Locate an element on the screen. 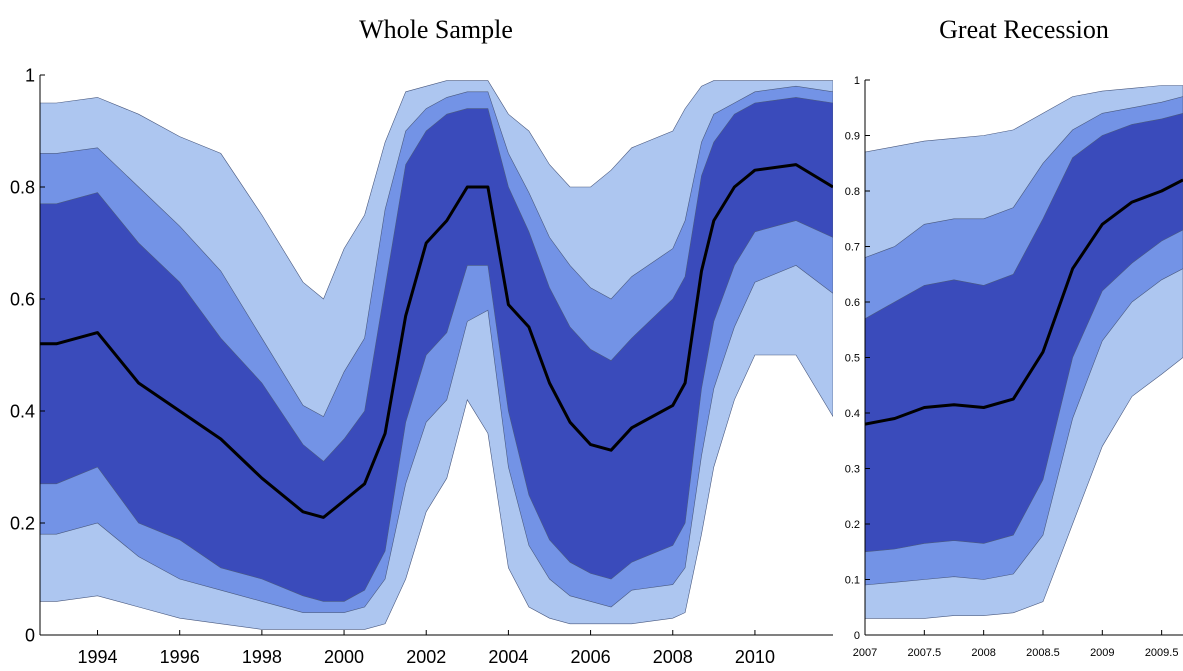 The width and height of the screenshot is (1183, 671). x-tick-label: 2006 is located at coordinates (591, 657).